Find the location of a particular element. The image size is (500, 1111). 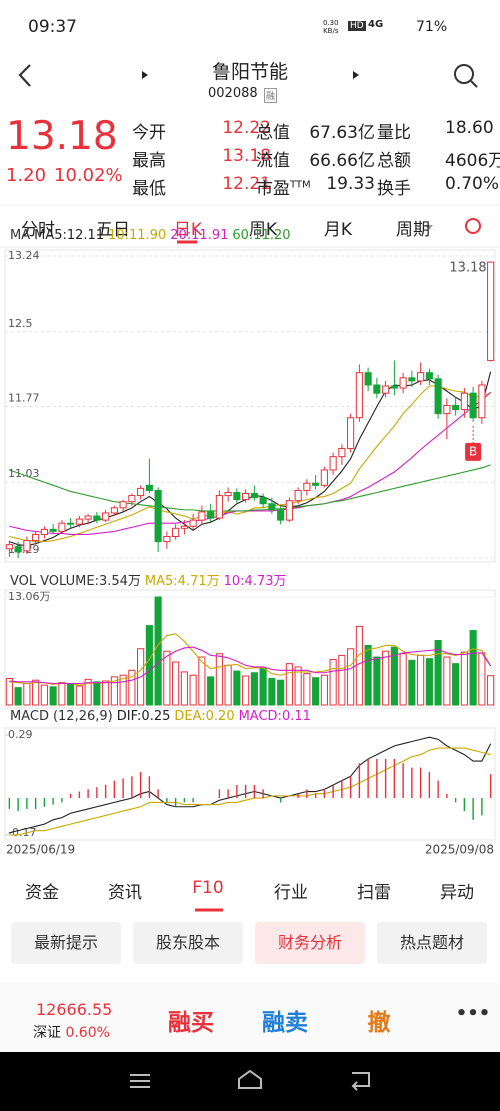

annotation: B is located at coordinates (473, 451).